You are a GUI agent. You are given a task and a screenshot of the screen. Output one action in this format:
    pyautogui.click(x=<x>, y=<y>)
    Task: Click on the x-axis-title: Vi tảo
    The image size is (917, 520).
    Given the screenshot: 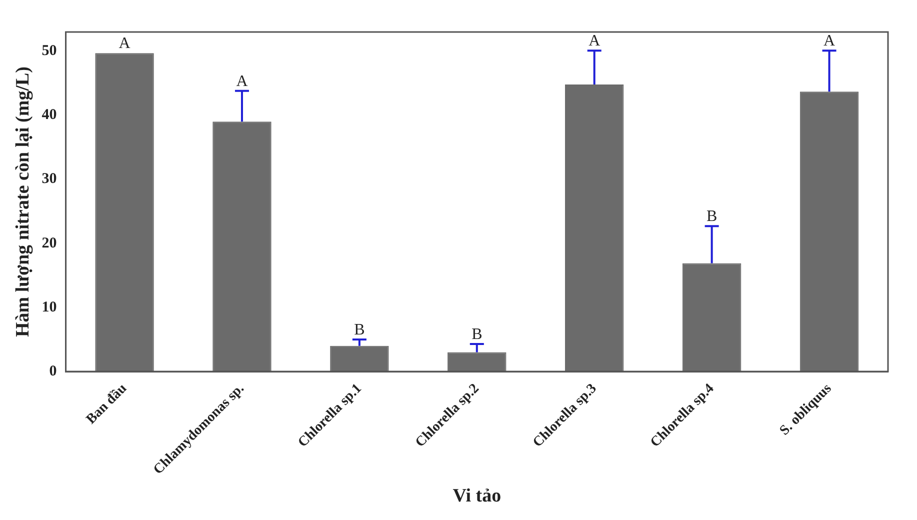 What is the action you would take?
    pyautogui.click(x=477, y=496)
    